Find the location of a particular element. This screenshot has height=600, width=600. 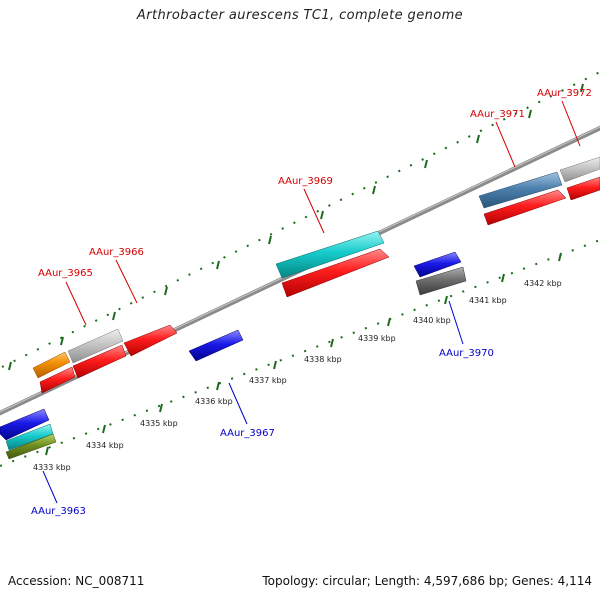

tick-label-4335: 4335 kbp is located at coordinates (159, 423).